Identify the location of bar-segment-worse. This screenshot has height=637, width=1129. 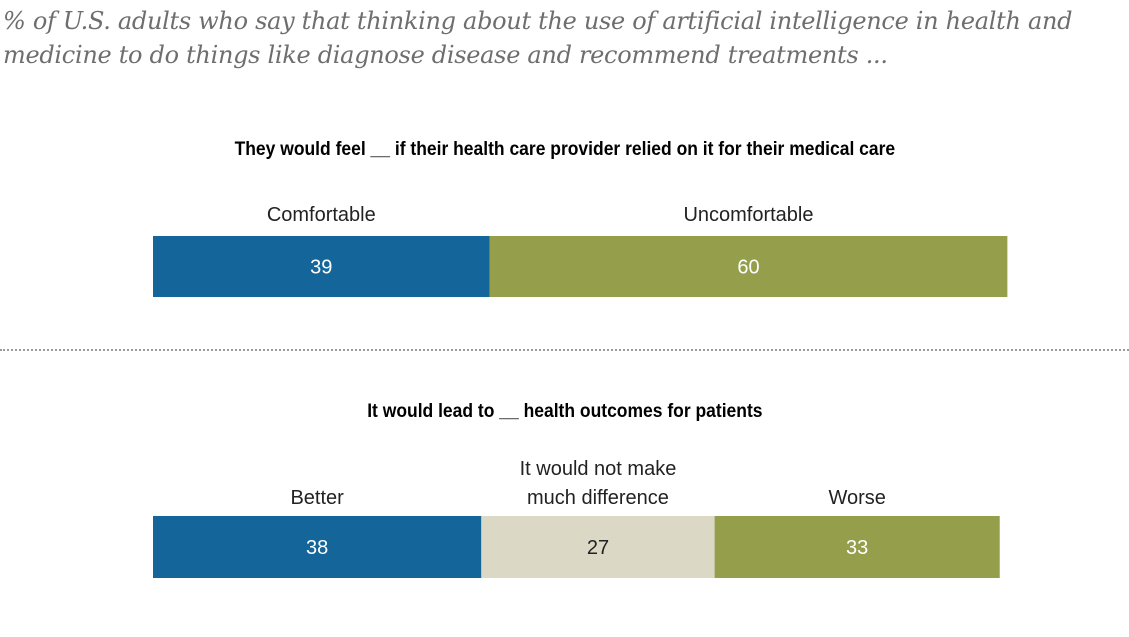
(857, 547).